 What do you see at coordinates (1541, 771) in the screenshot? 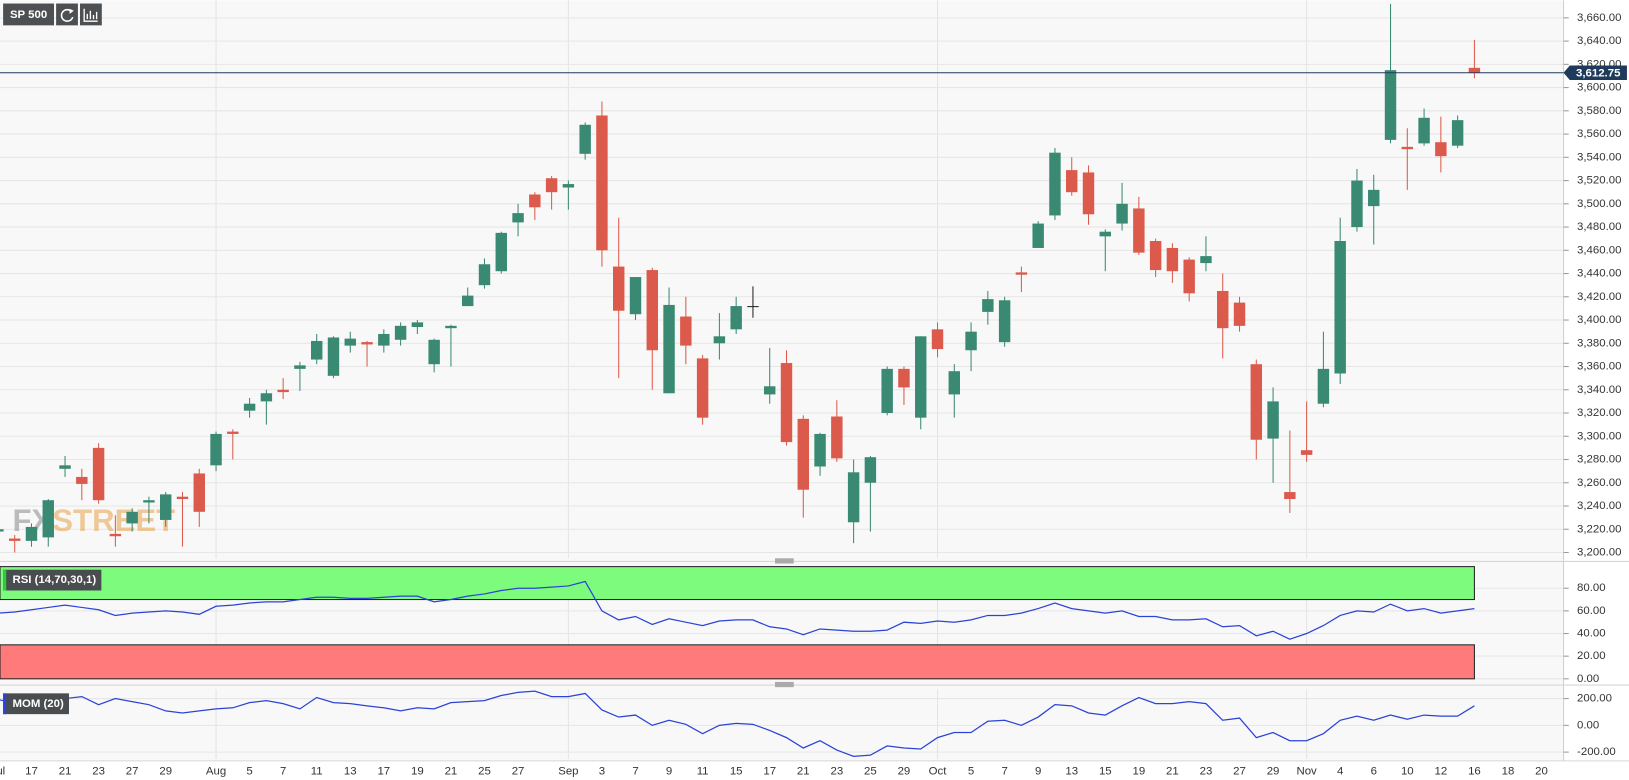
I see `x-tick-label: 20` at bounding box center [1541, 771].